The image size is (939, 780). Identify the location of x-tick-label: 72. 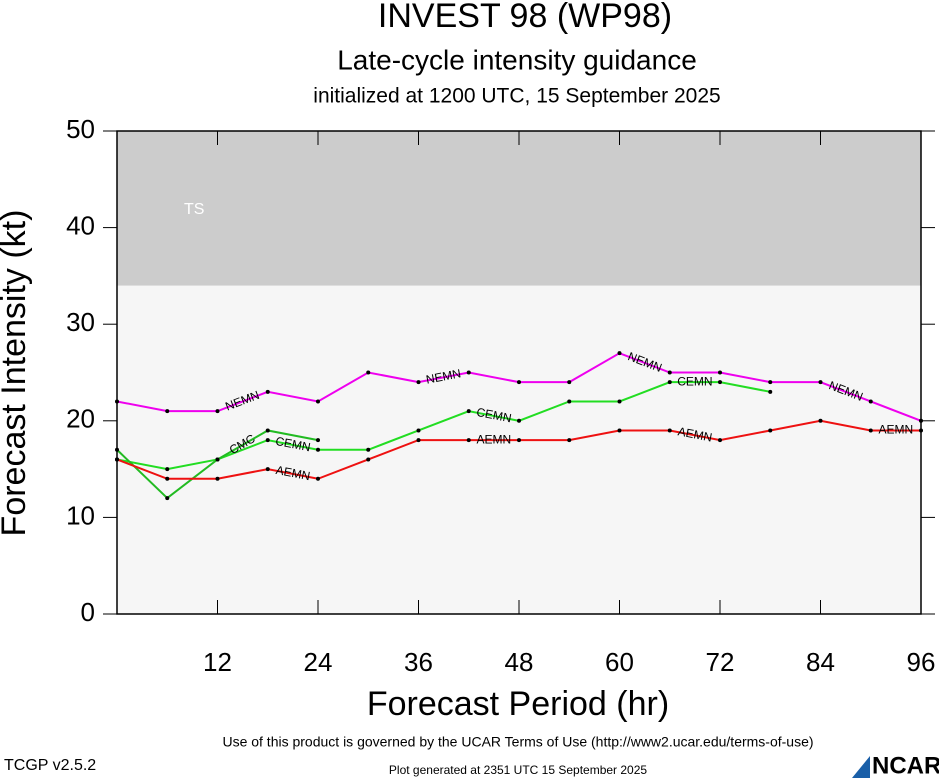
(720, 662).